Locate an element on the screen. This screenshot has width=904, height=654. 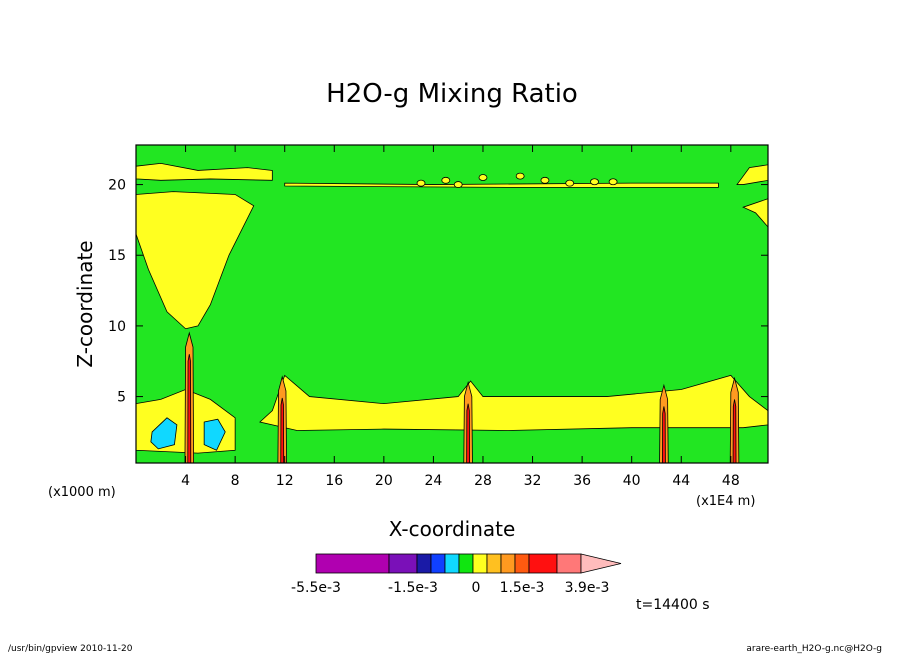
time-label: t=14400 s is located at coordinates (673, 605).